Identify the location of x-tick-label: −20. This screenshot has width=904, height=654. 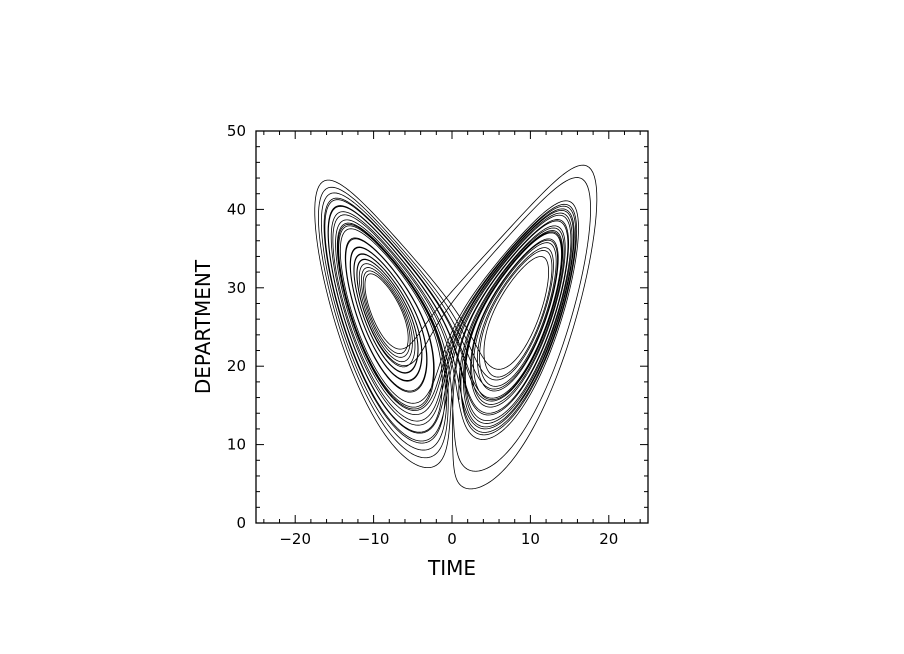
(295, 539).